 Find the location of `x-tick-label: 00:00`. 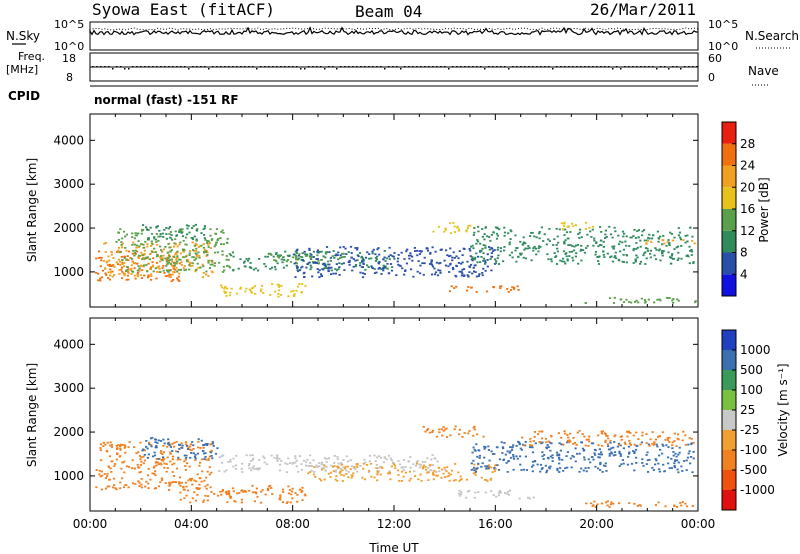

x-tick-label: 00:00 is located at coordinates (90, 524).